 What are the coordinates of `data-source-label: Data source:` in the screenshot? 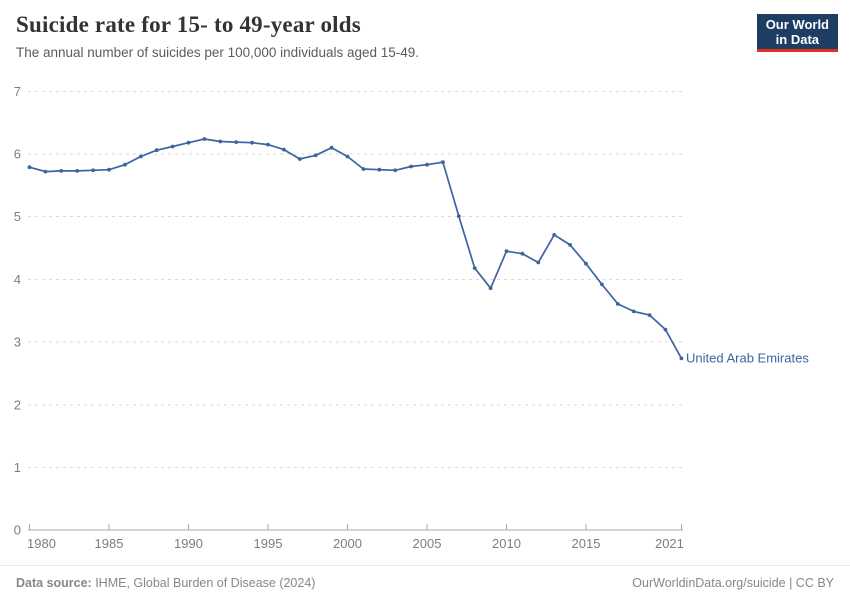 It's located at (54, 582).